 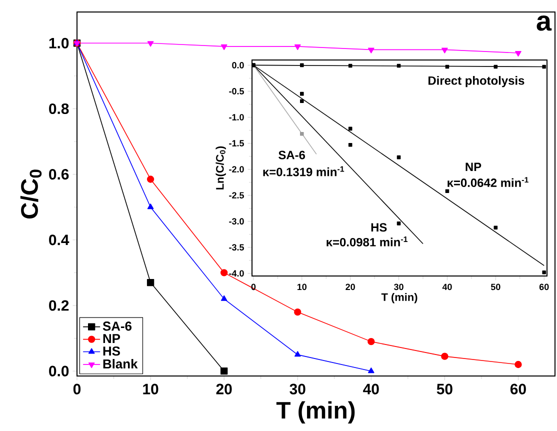 What do you see at coordinates (303, 171) in the screenshot?
I see `annotation: κ=0.1319 min$^{-1}$` at bounding box center [303, 171].